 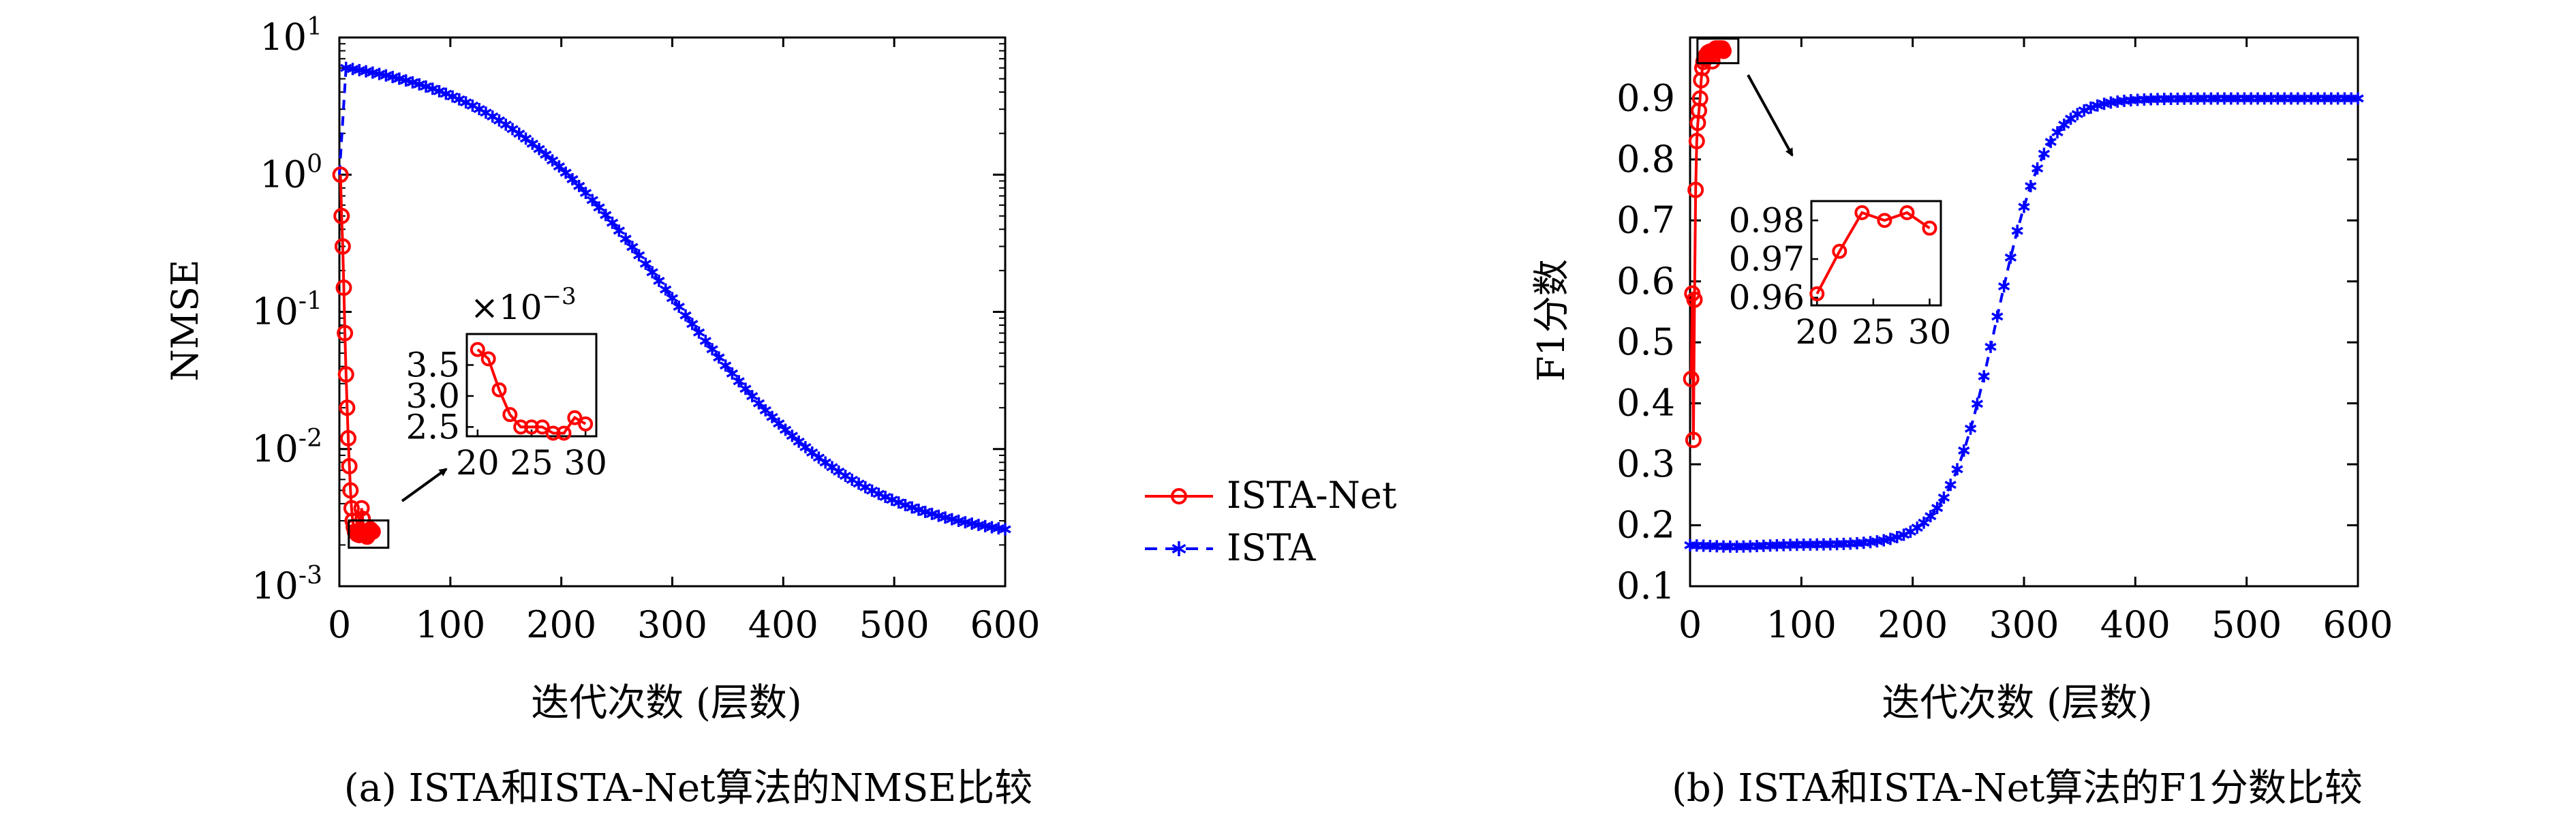 What do you see at coordinates (1645, 463) in the screenshot?
I see `f1-ytick-label: 0.3` at bounding box center [1645, 463].